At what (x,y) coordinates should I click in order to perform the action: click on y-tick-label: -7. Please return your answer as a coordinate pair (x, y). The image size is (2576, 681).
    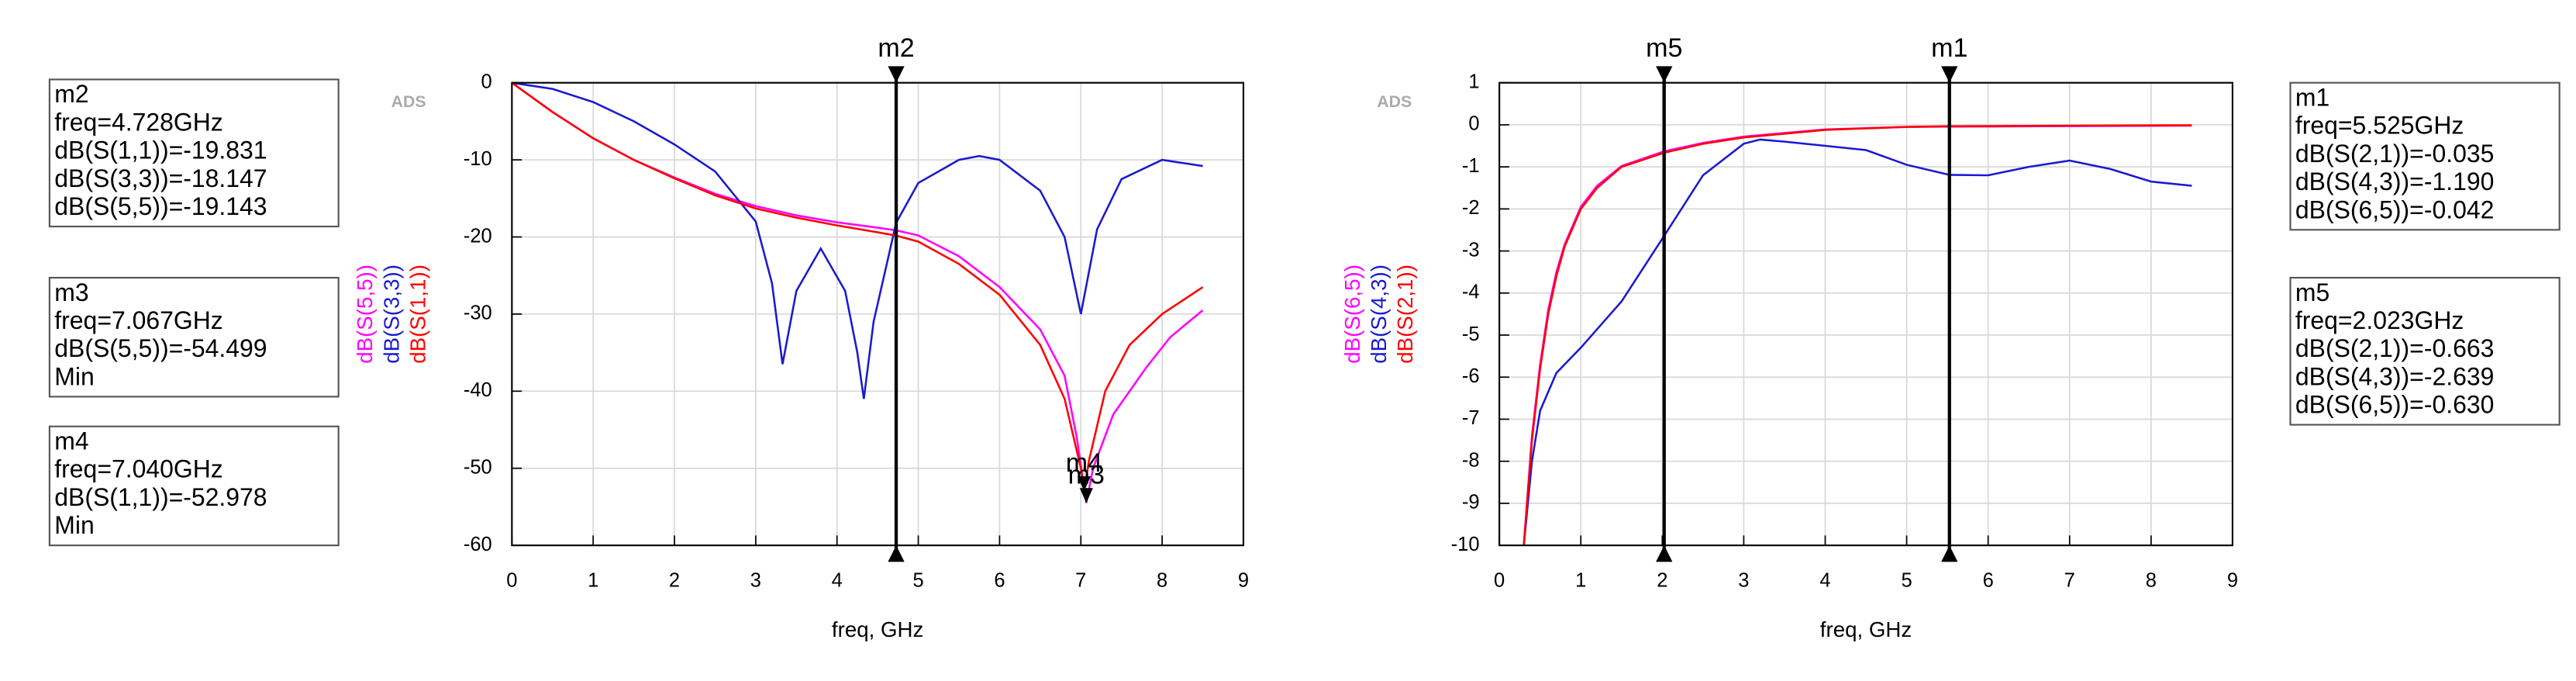
    Looking at the image, I should click on (1471, 418).